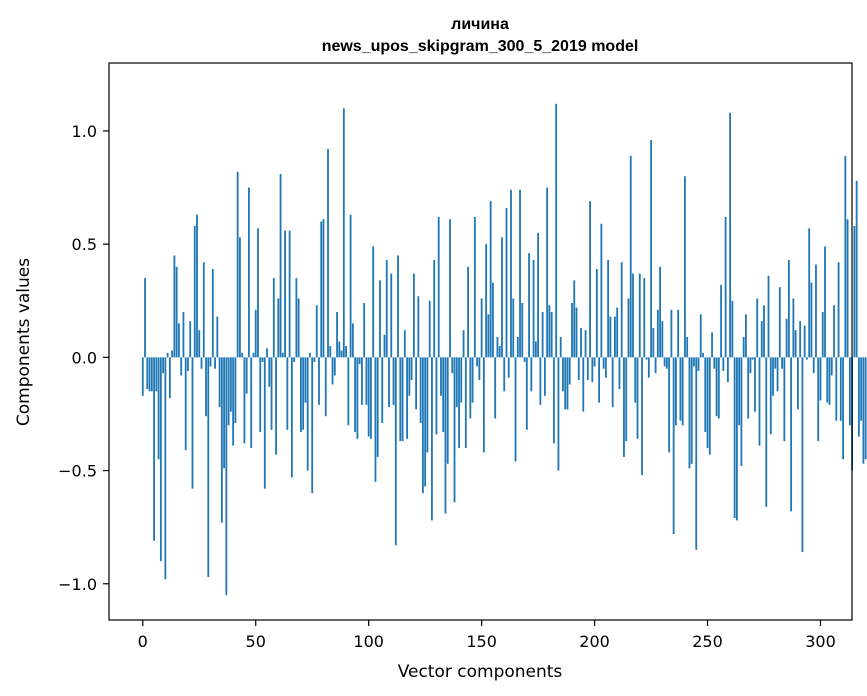 Image resolution: width=867 pixels, height=696 pixels. Describe the element at coordinates (368, 641) in the screenshot. I see `x-tick-label: 100` at that location.